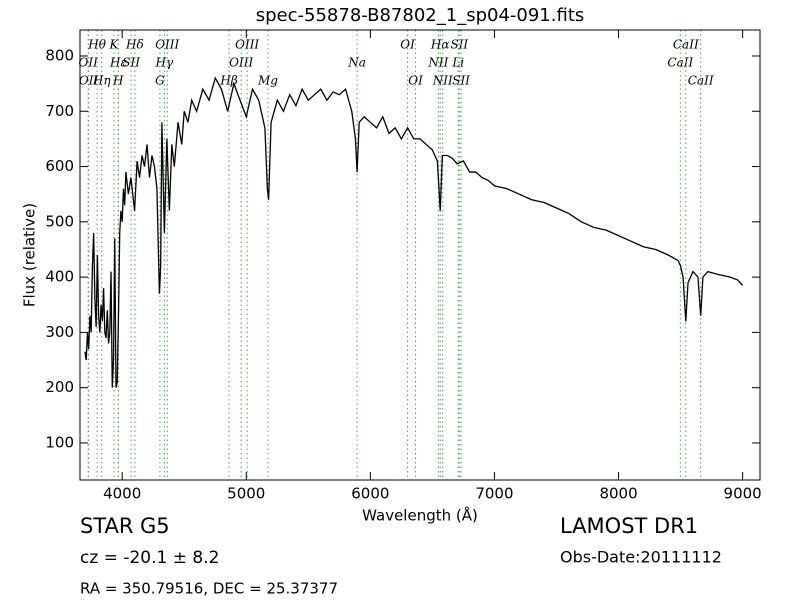  What do you see at coordinates (420, 515) in the screenshot?
I see `x-axis-label: Wavelength (Å)` at bounding box center [420, 515].